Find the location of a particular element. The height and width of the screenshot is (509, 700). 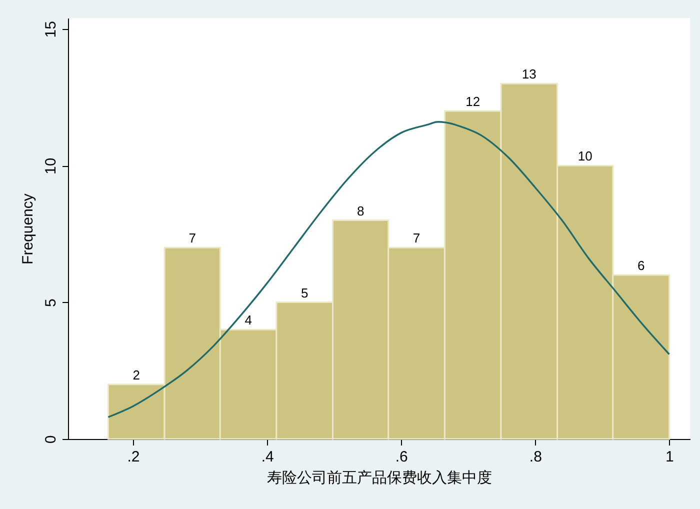

y-tick-label: 0 is located at coordinates (51, 439).